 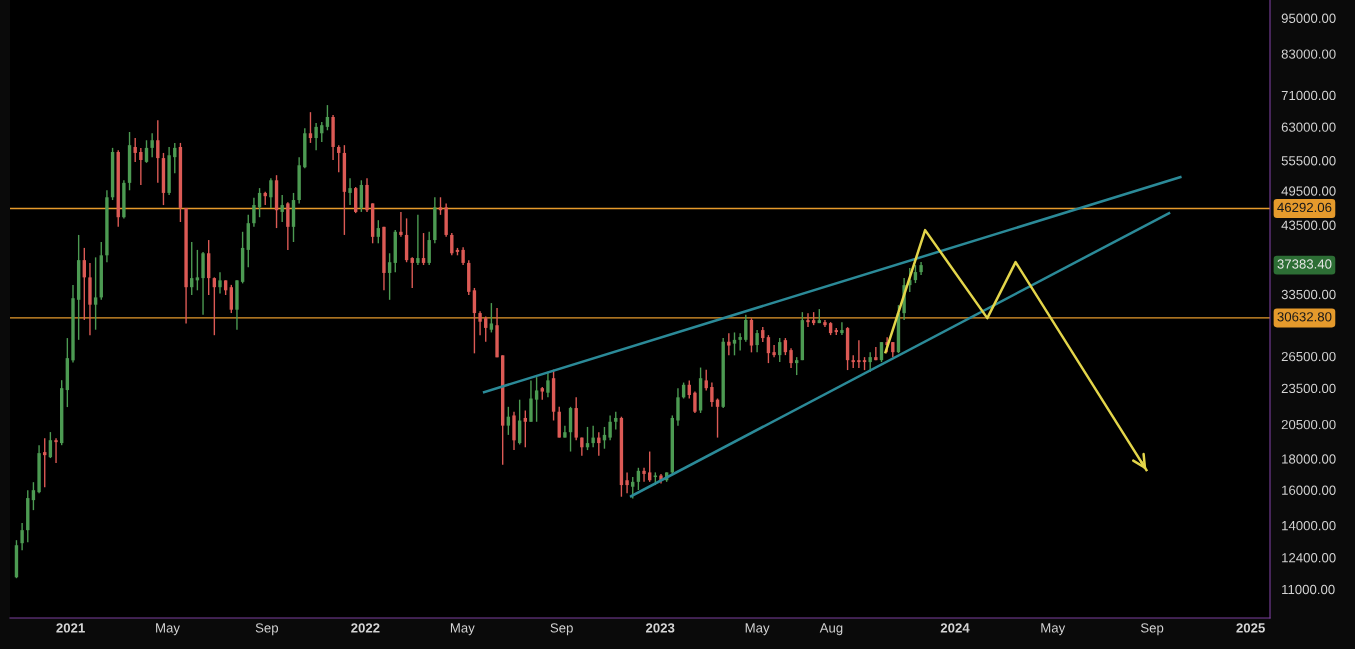 I want to click on y-tick-label: 16000.00, so click(x=1309, y=490).